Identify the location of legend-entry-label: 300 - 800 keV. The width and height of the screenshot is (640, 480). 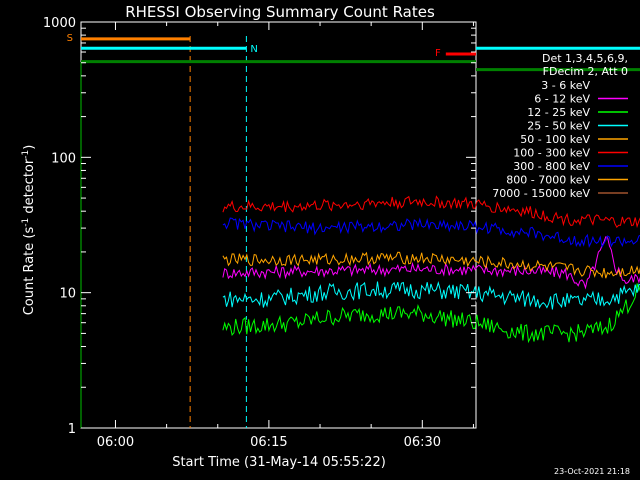
(551, 166).